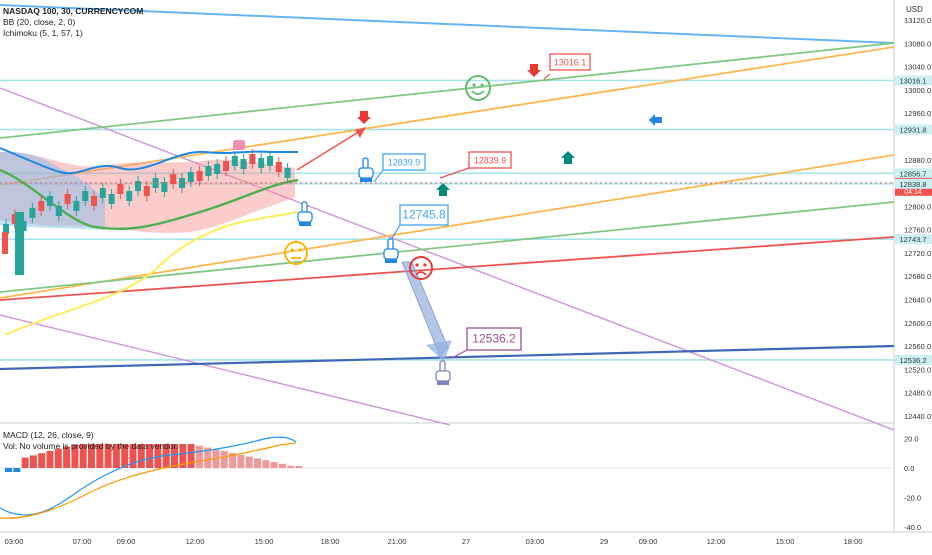 This screenshot has height=555, width=932. What do you see at coordinates (48, 435) in the screenshot?
I see `macd-indicator-label: MACD (12, 26, close, 9)` at bounding box center [48, 435].